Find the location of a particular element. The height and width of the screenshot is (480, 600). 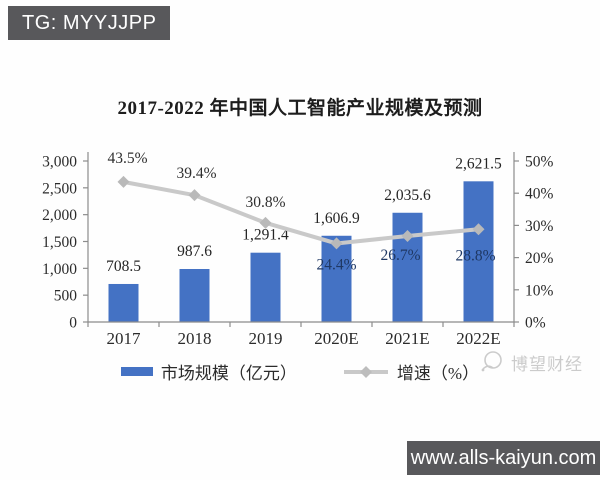

left-axis-tick-label: 1,000 is located at coordinates (59, 269).